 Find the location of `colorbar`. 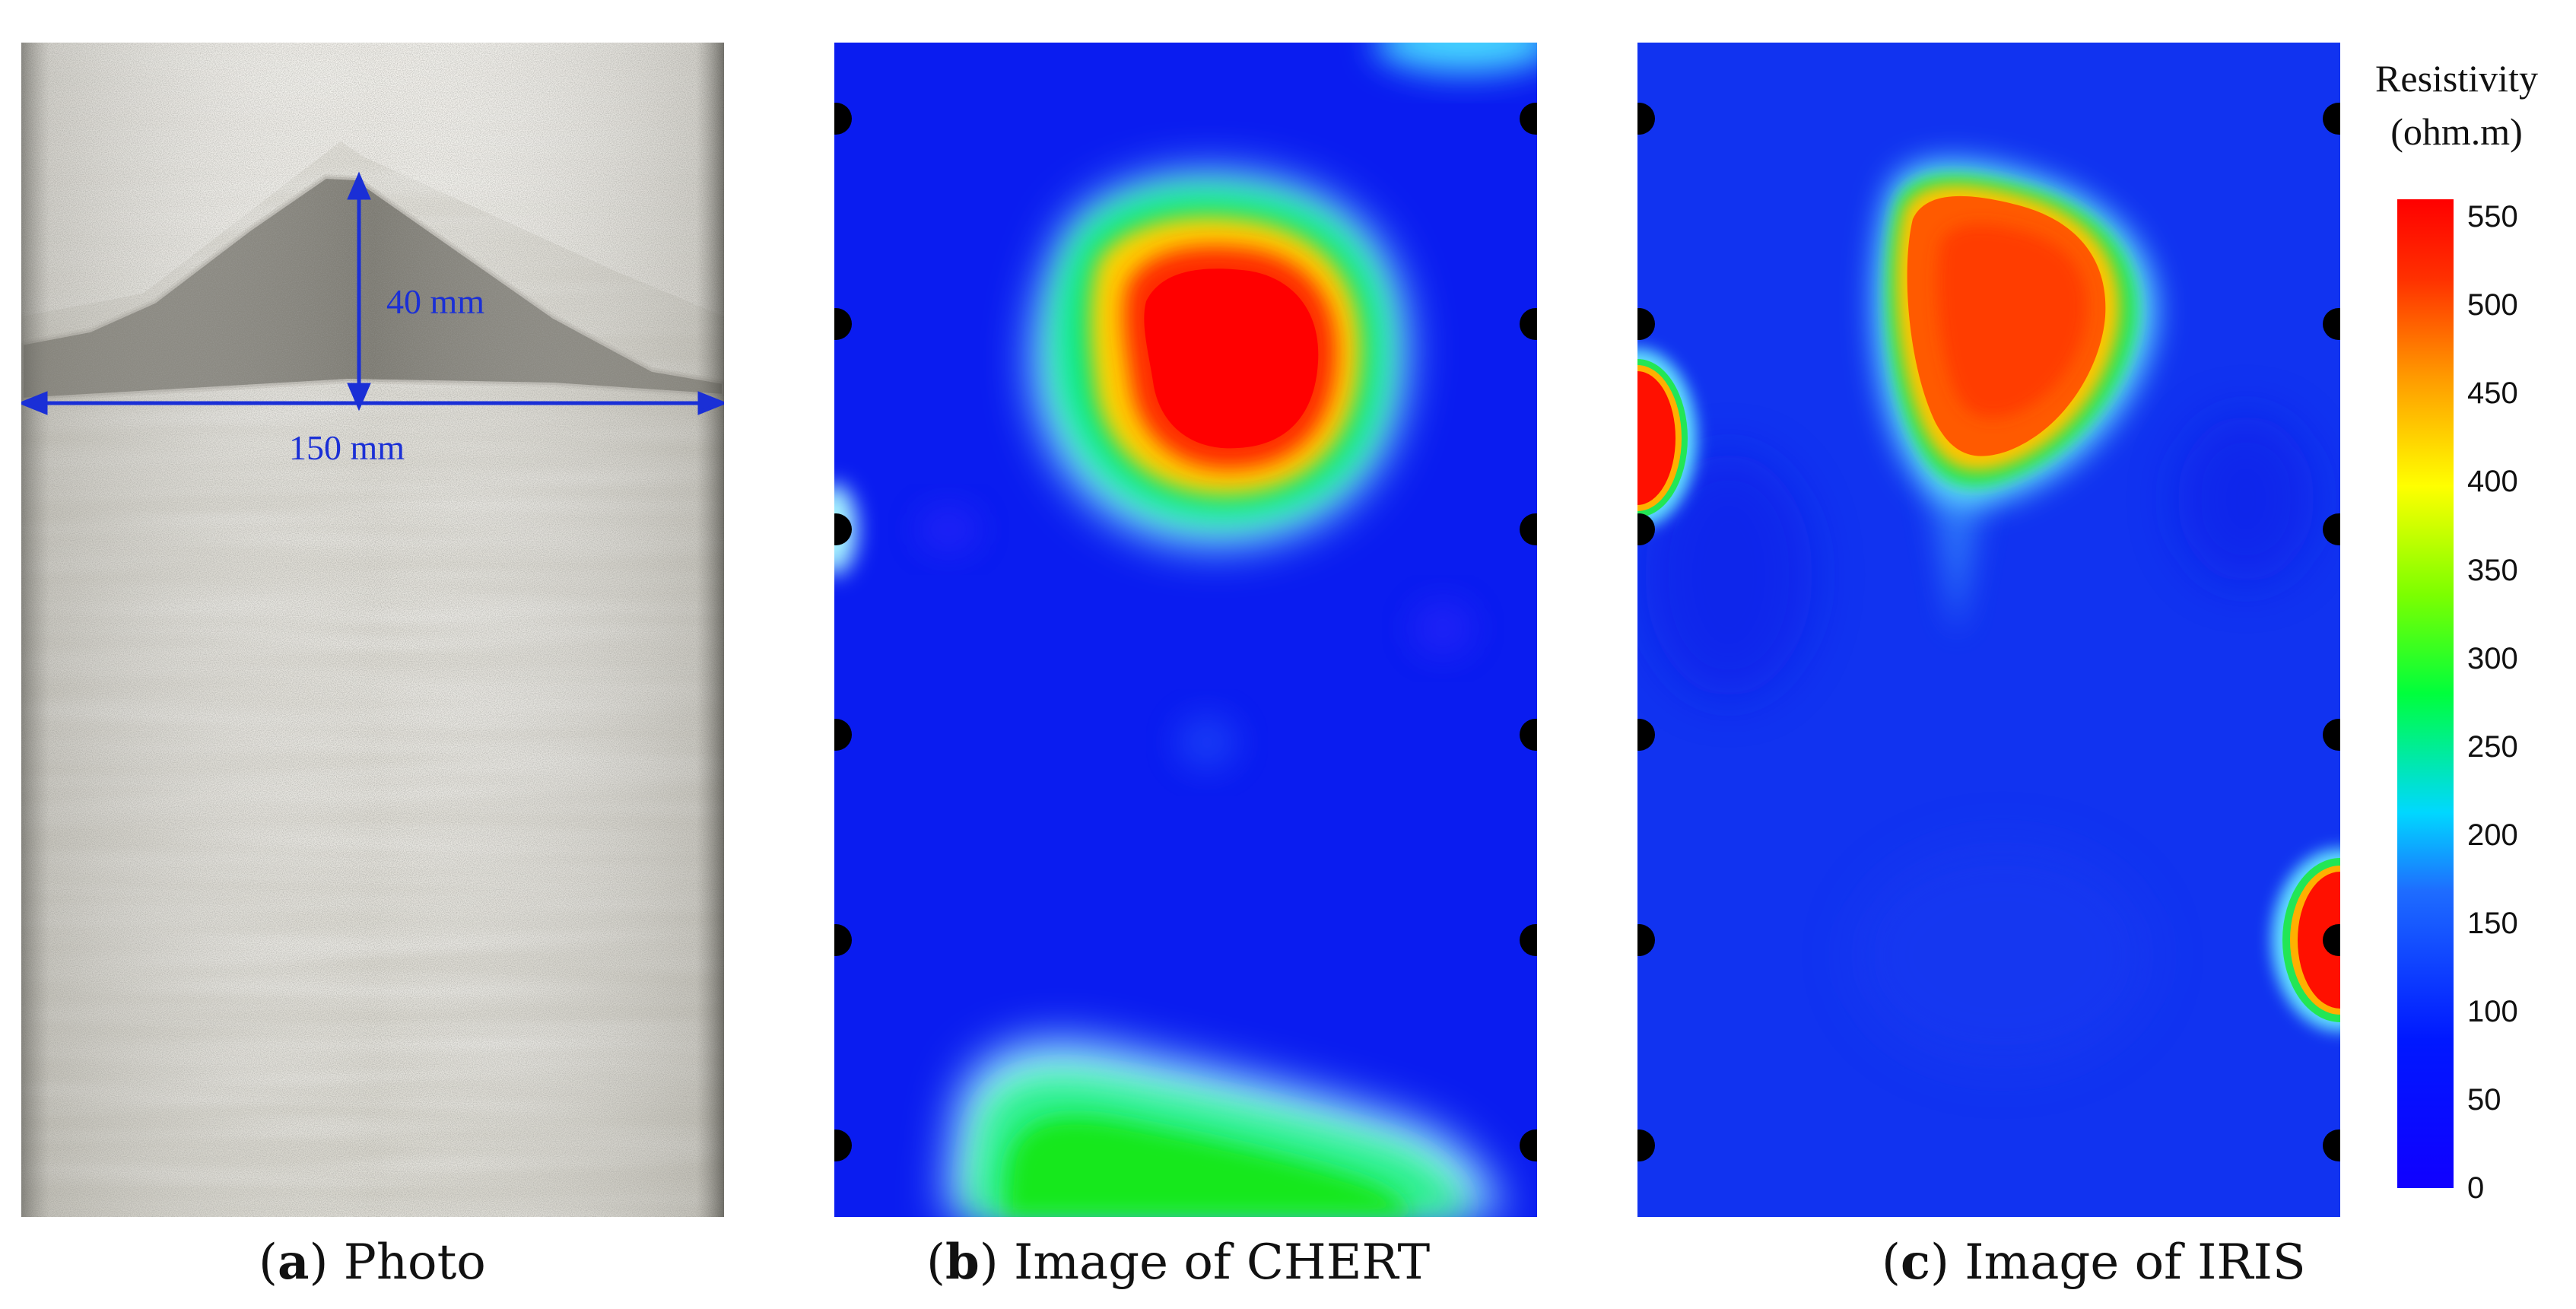

colorbar is located at coordinates (2425, 694).